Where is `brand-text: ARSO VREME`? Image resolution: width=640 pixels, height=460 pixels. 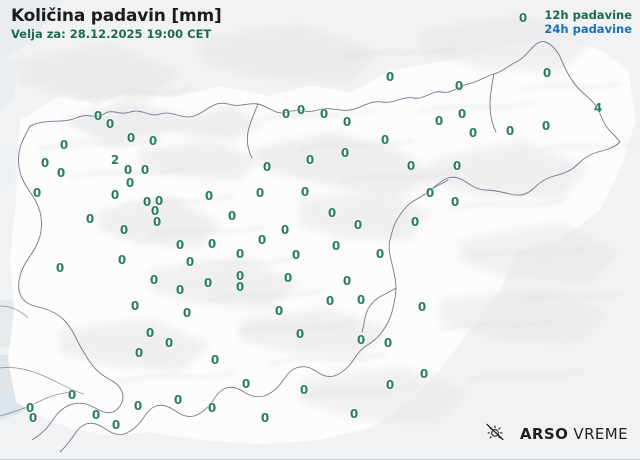 brand-text: ARSO VREME is located at coordinates (574, 434).